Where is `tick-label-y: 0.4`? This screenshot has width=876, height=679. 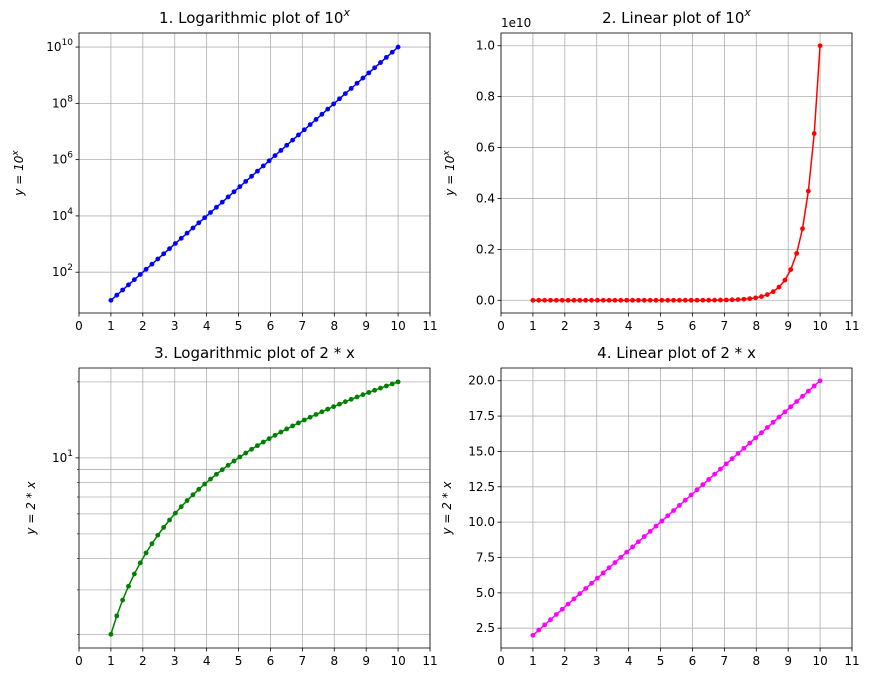 tick-label-y: 0.4 is located at coordinates (485, 198).